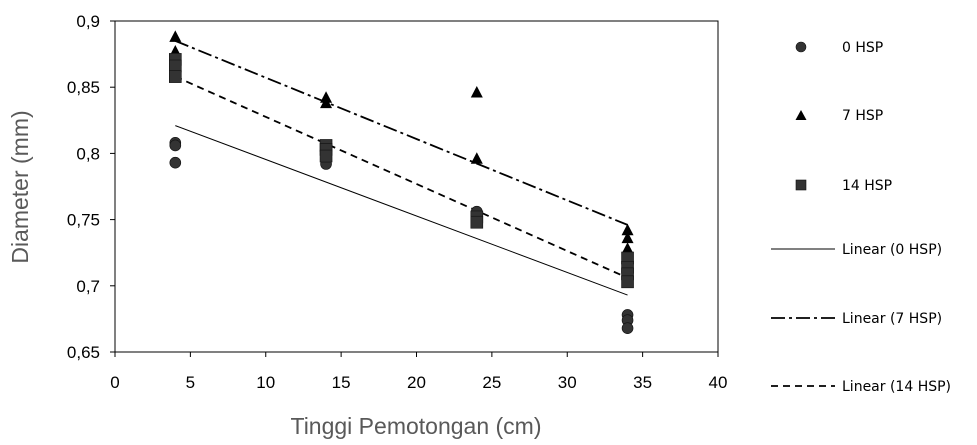  What do you see at coordinates (867, 186) in the screenshot?
I see `legend-label-14hsp: 14 HSP` at bounding box center [867, 186].